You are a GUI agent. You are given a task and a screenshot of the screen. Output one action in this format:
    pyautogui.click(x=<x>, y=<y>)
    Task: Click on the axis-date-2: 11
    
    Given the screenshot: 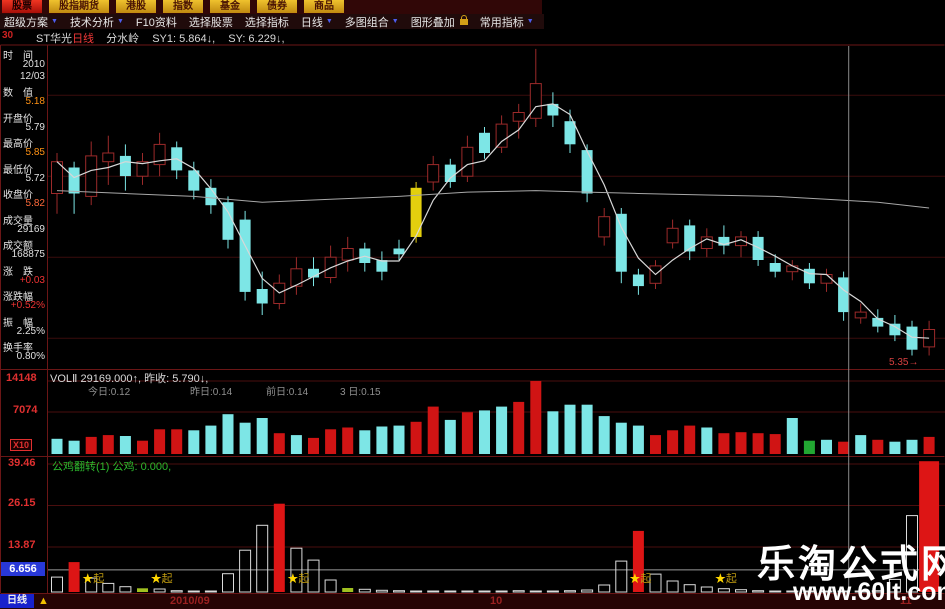 What is the action you would take?
    pyautogui.click(x=906, y=601)
    